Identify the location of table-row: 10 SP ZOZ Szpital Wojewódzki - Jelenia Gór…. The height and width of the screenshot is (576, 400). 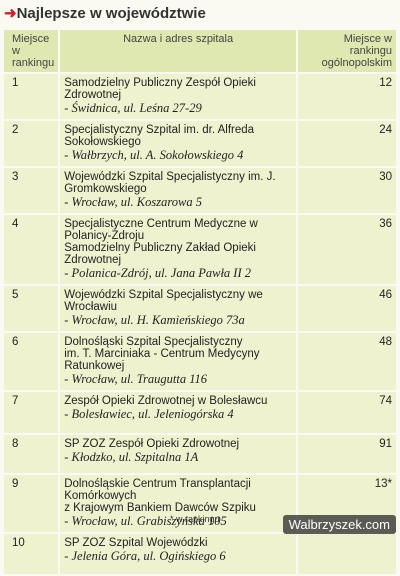
(199, 554).